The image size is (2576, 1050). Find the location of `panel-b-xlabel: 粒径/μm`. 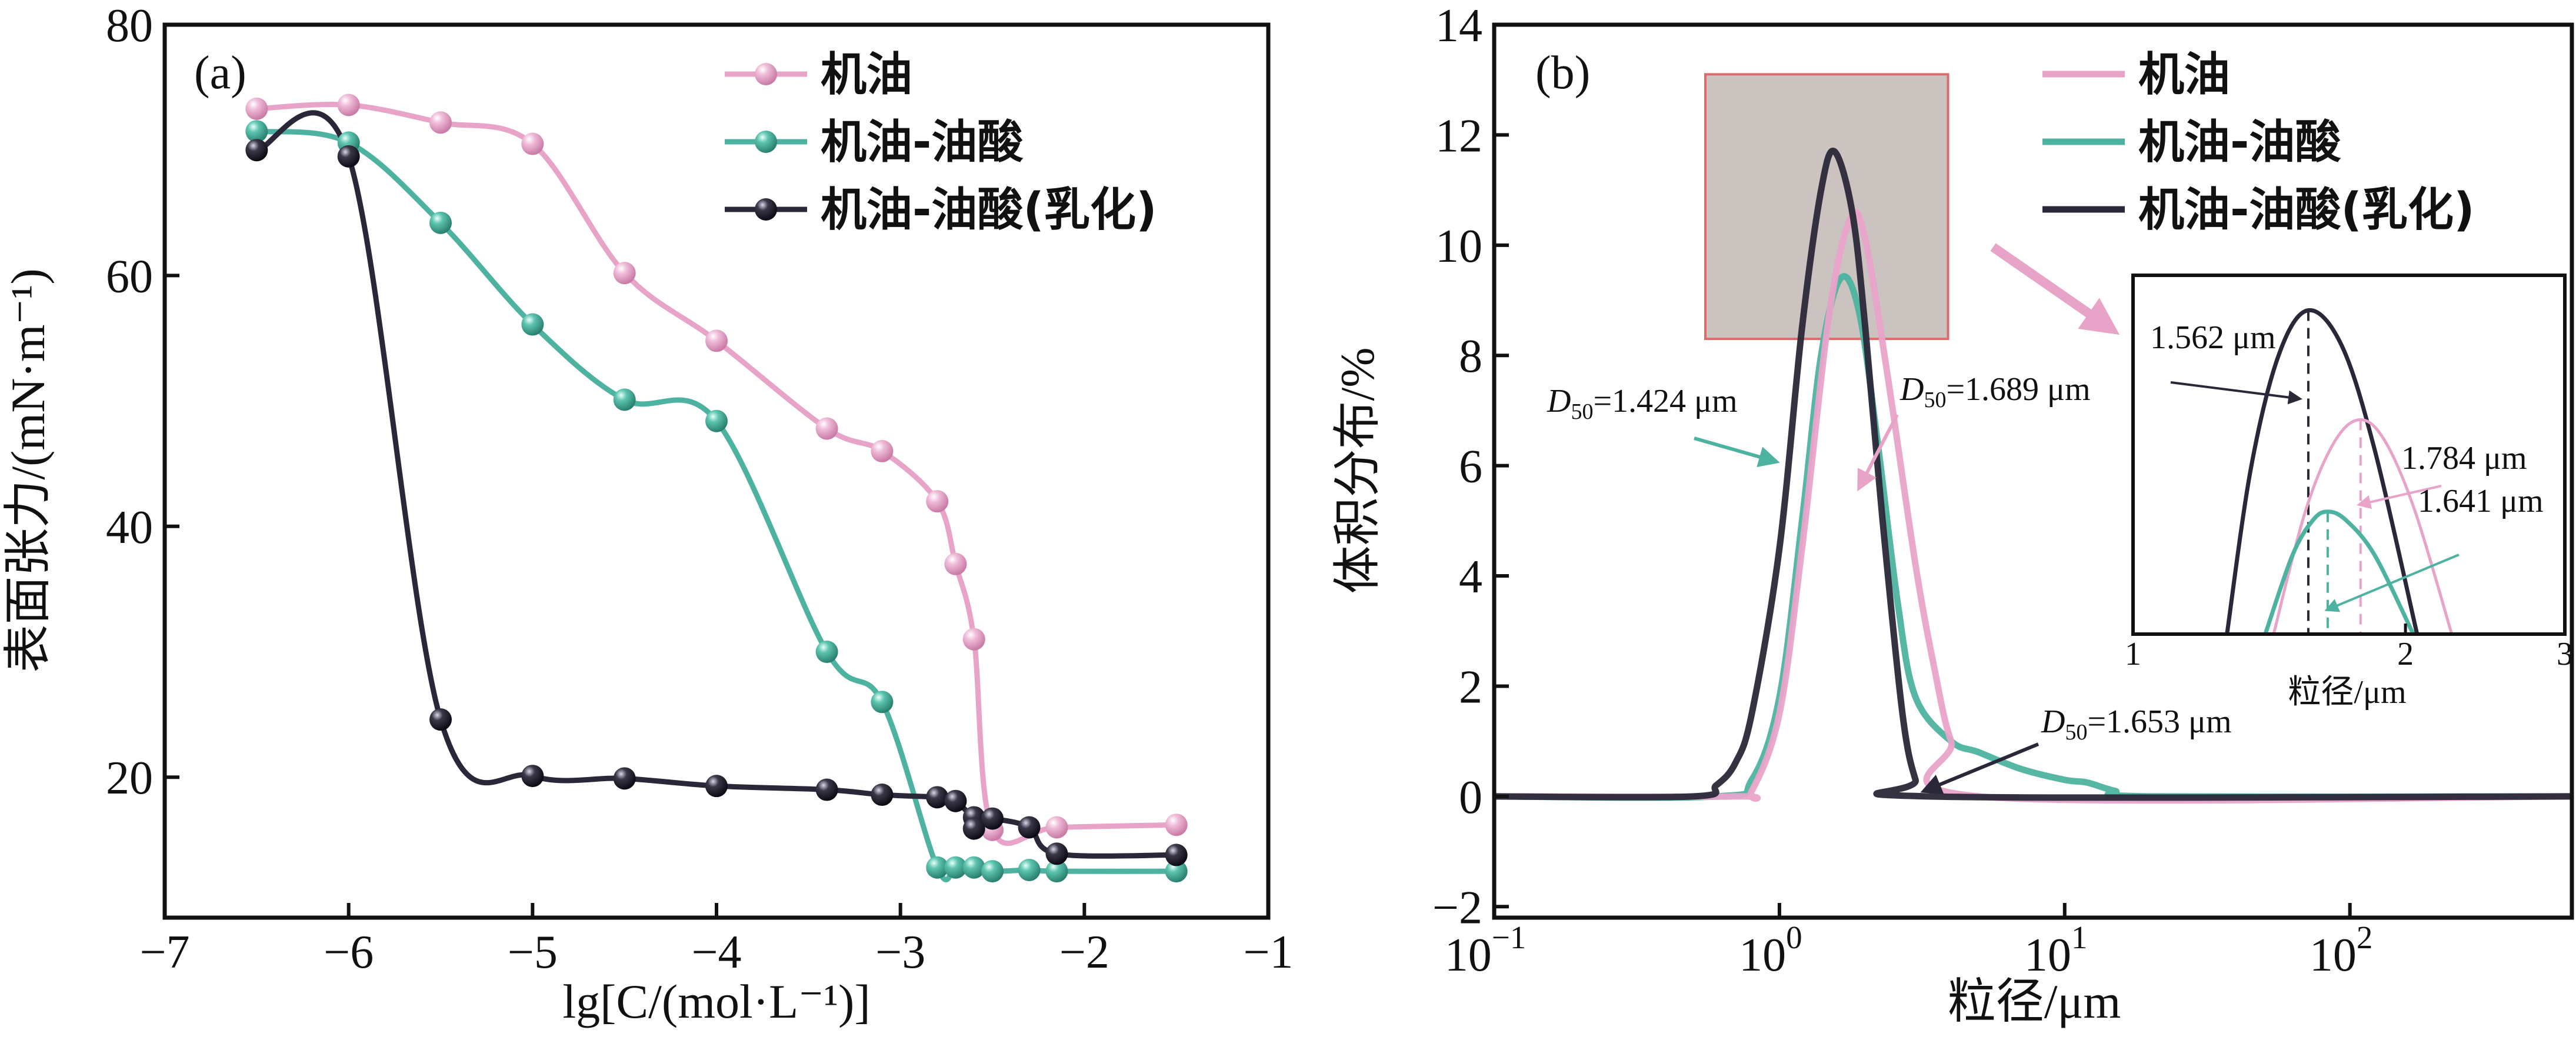

panel-b-xlabel: 粒径/μm is located at coordinates (2034, 1001).